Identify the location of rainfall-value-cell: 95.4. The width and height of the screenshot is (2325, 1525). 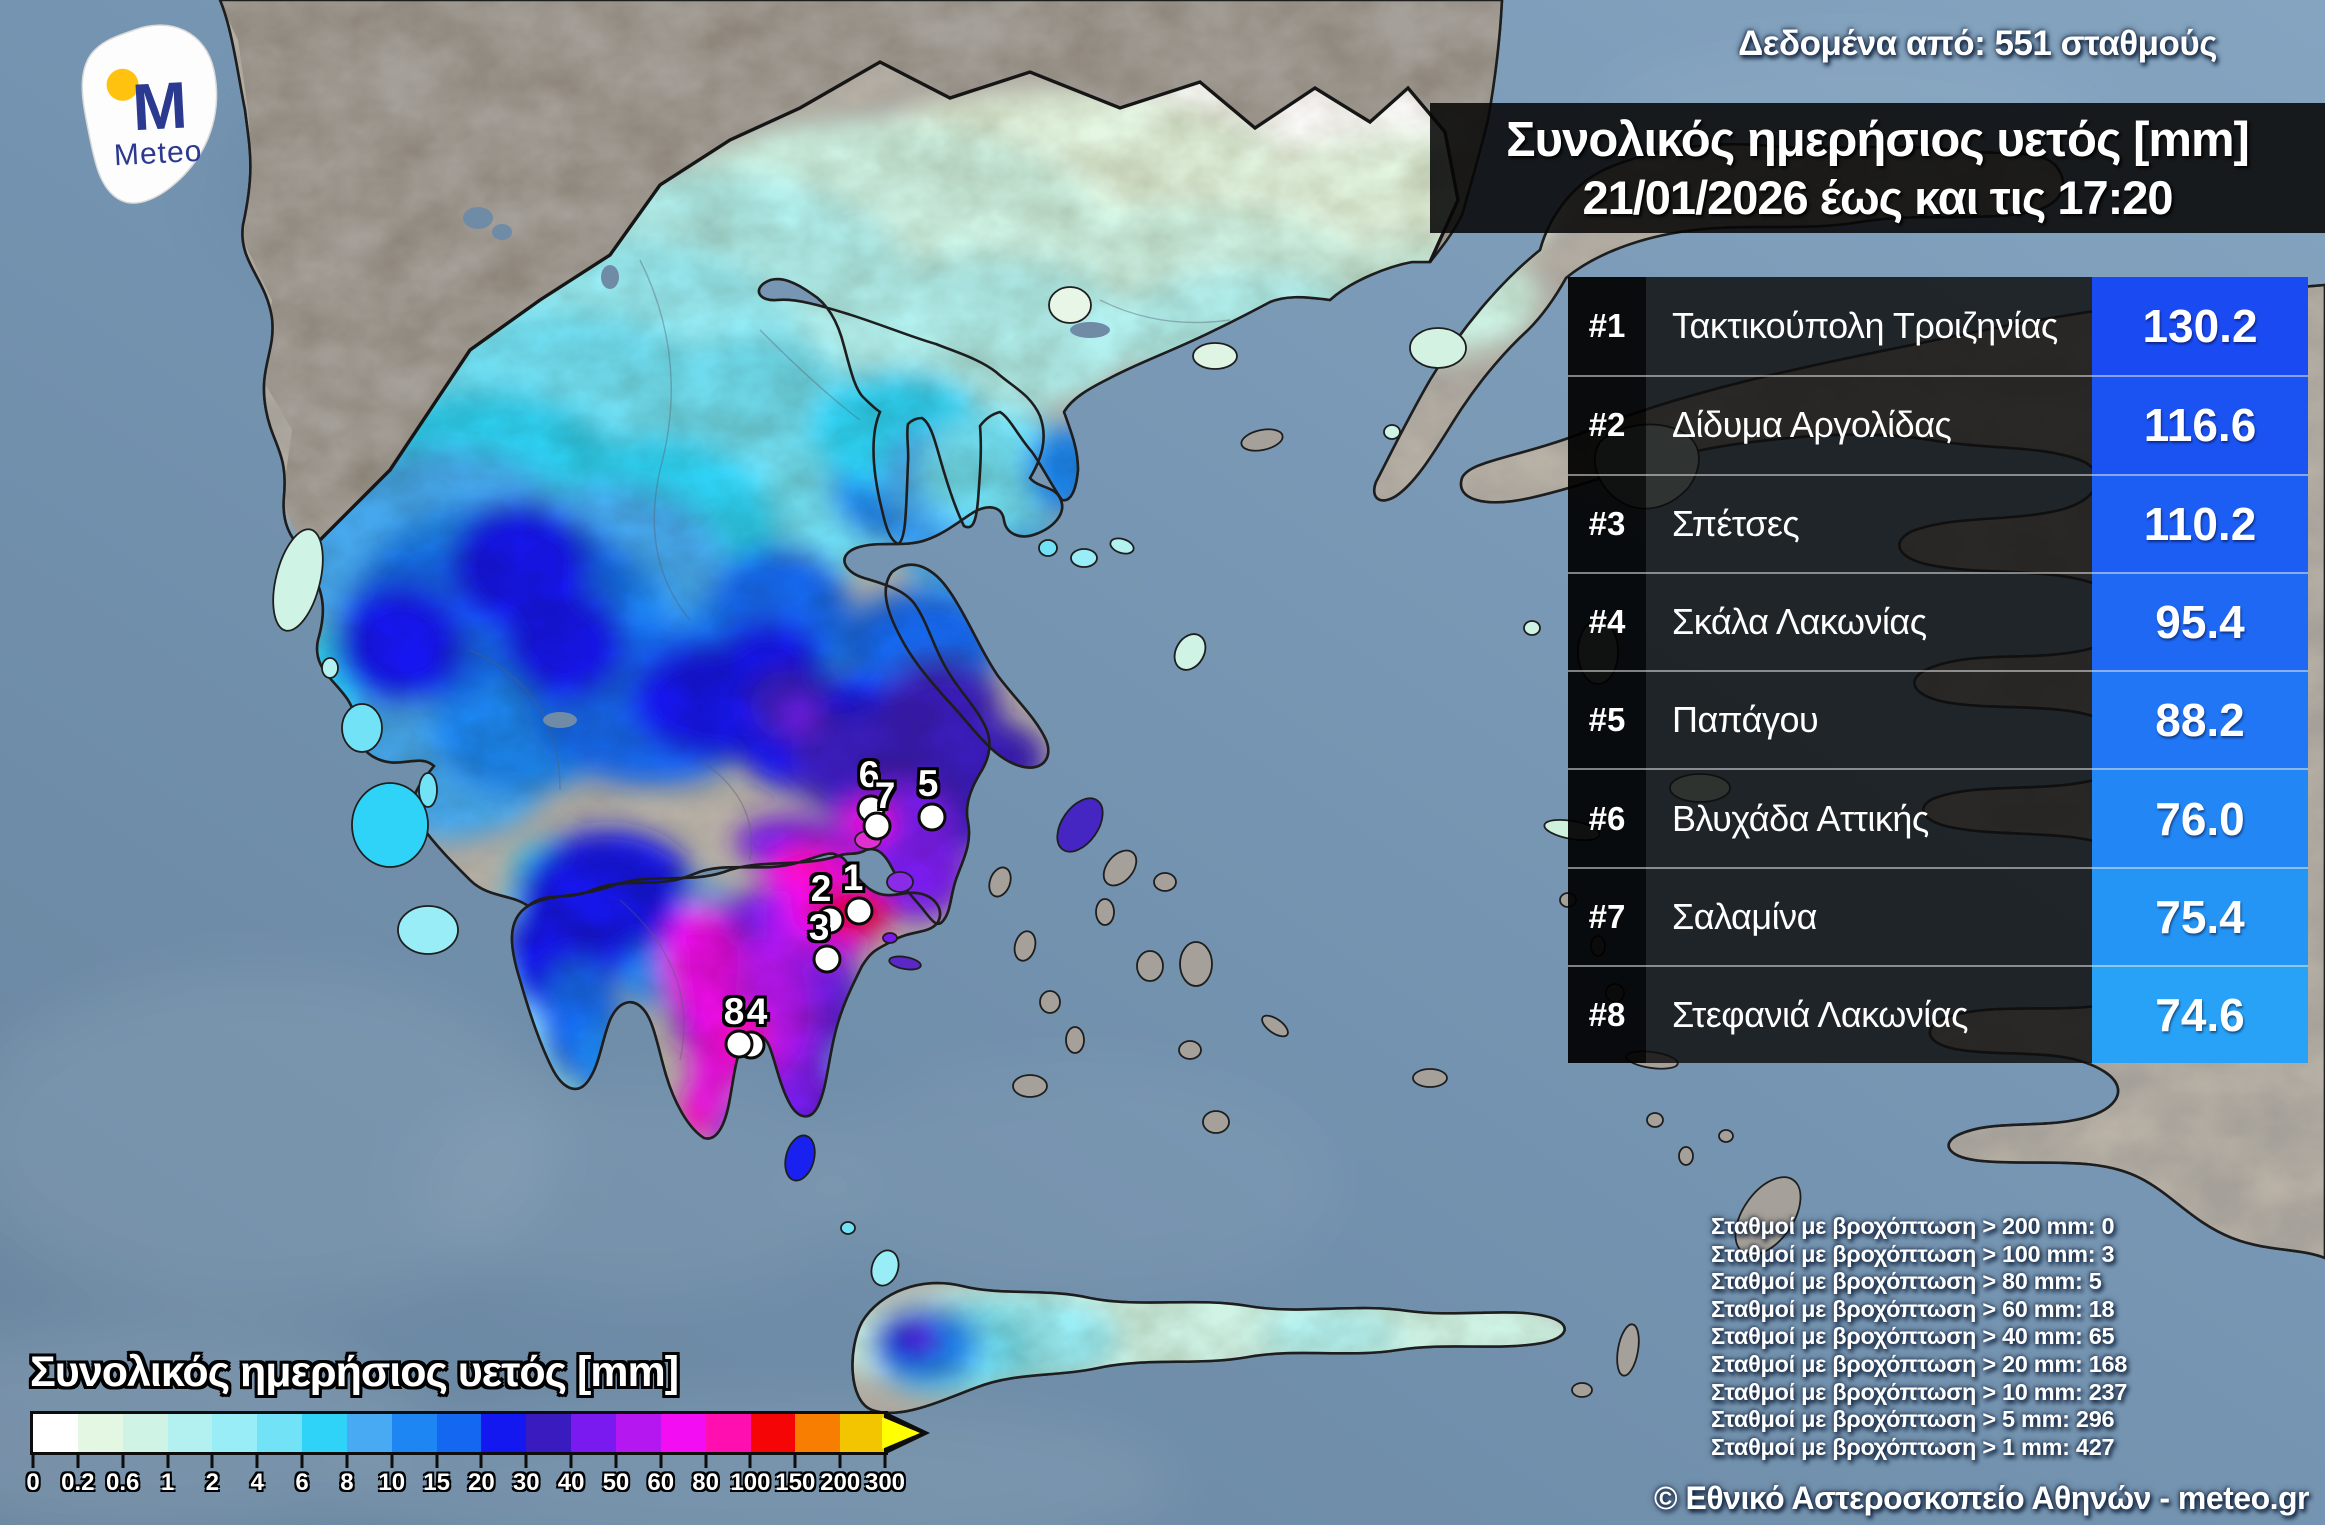
(2200, 621).